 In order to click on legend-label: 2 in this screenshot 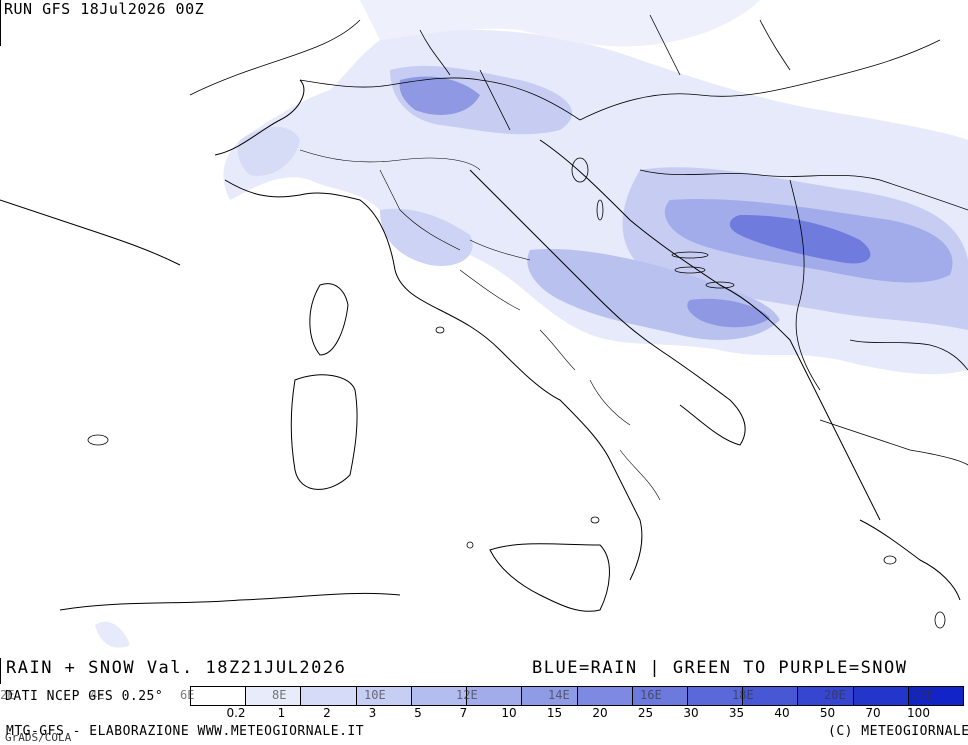, I will do `click(327, 713)`.